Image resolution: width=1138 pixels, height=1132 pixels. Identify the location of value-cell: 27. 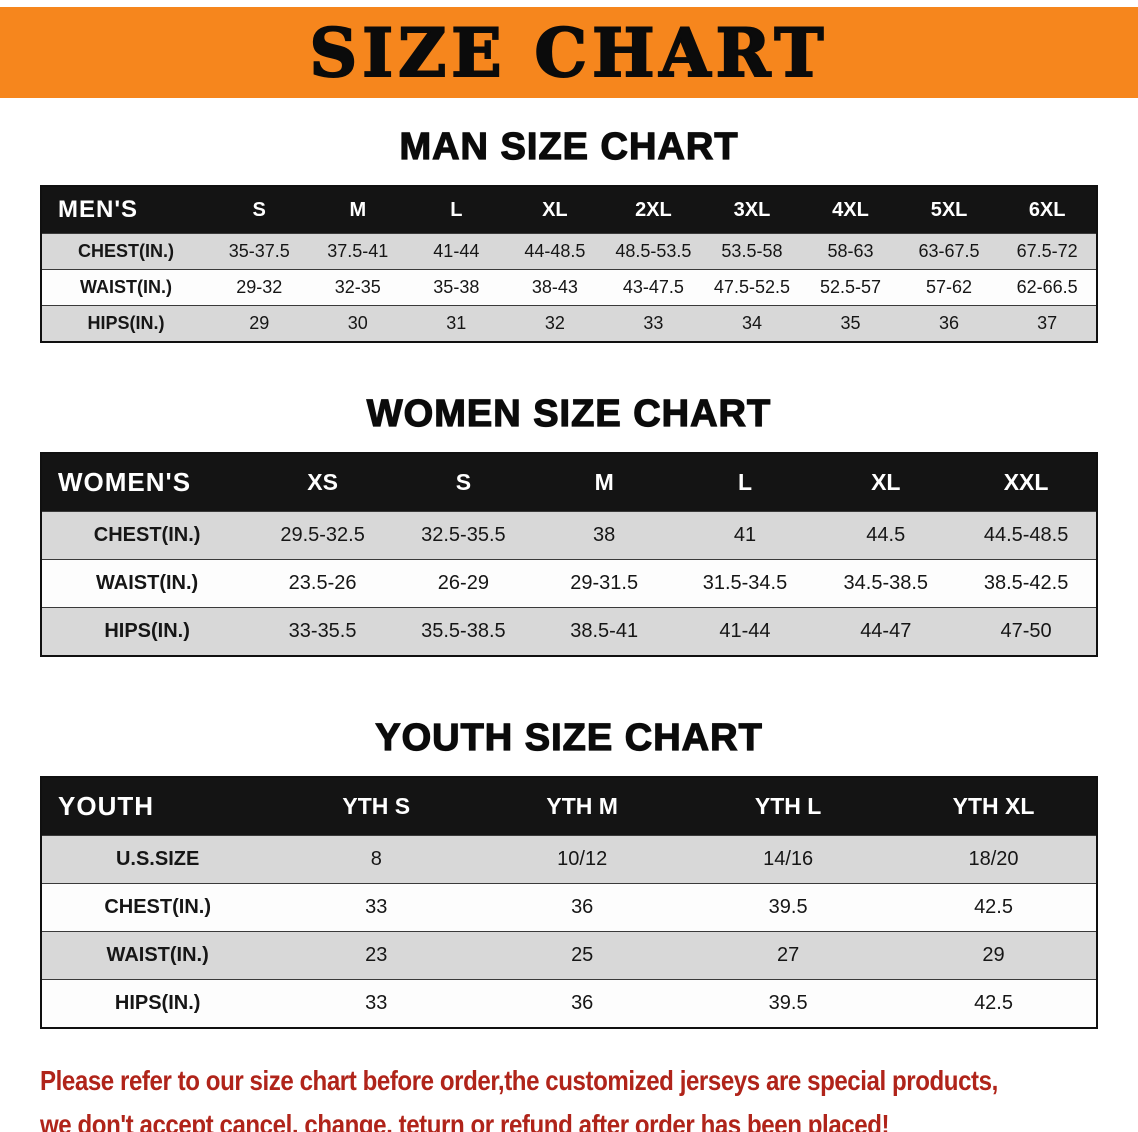
(788, 955).